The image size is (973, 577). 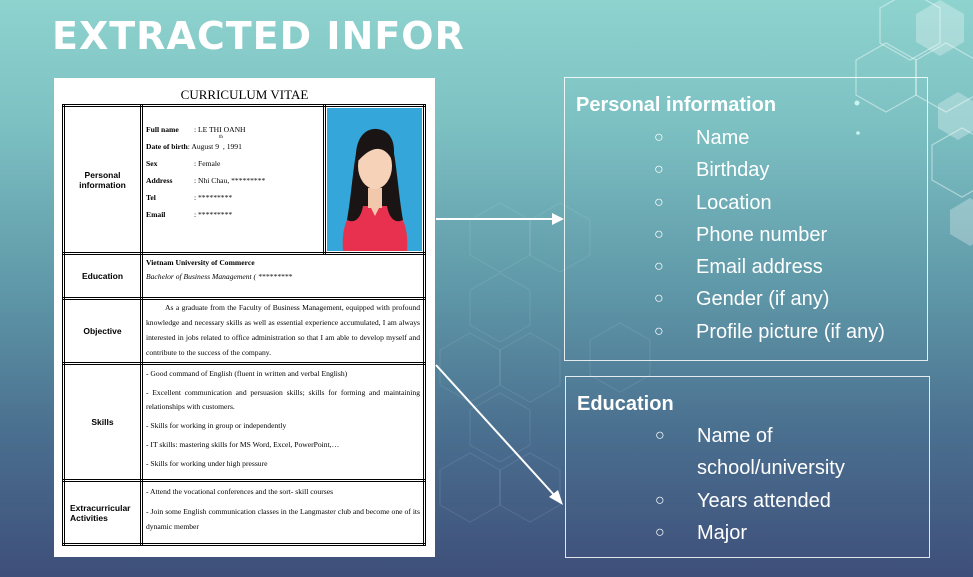 I want to click on field-email: Email : *********, so click(x=189, y=214).